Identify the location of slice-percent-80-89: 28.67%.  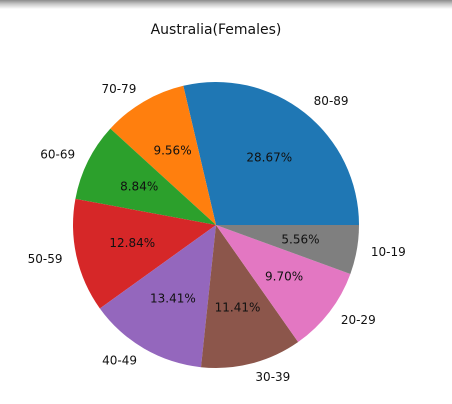
(269, 157).